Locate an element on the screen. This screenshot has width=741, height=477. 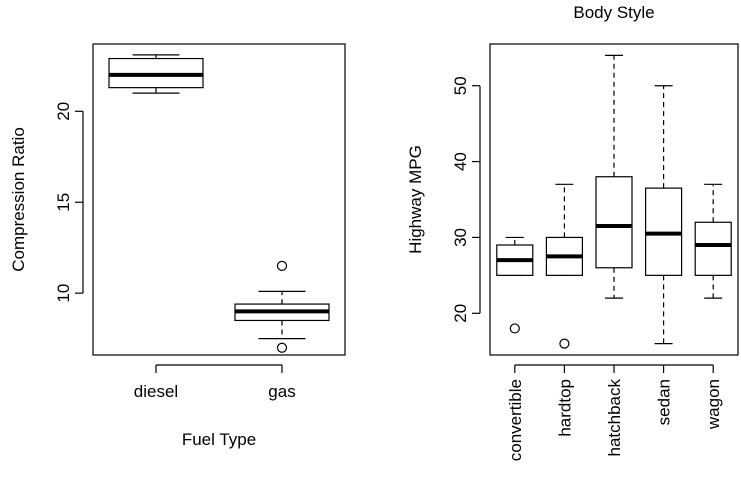
y-tick-label: 50 is located at coordinates (460, 85).